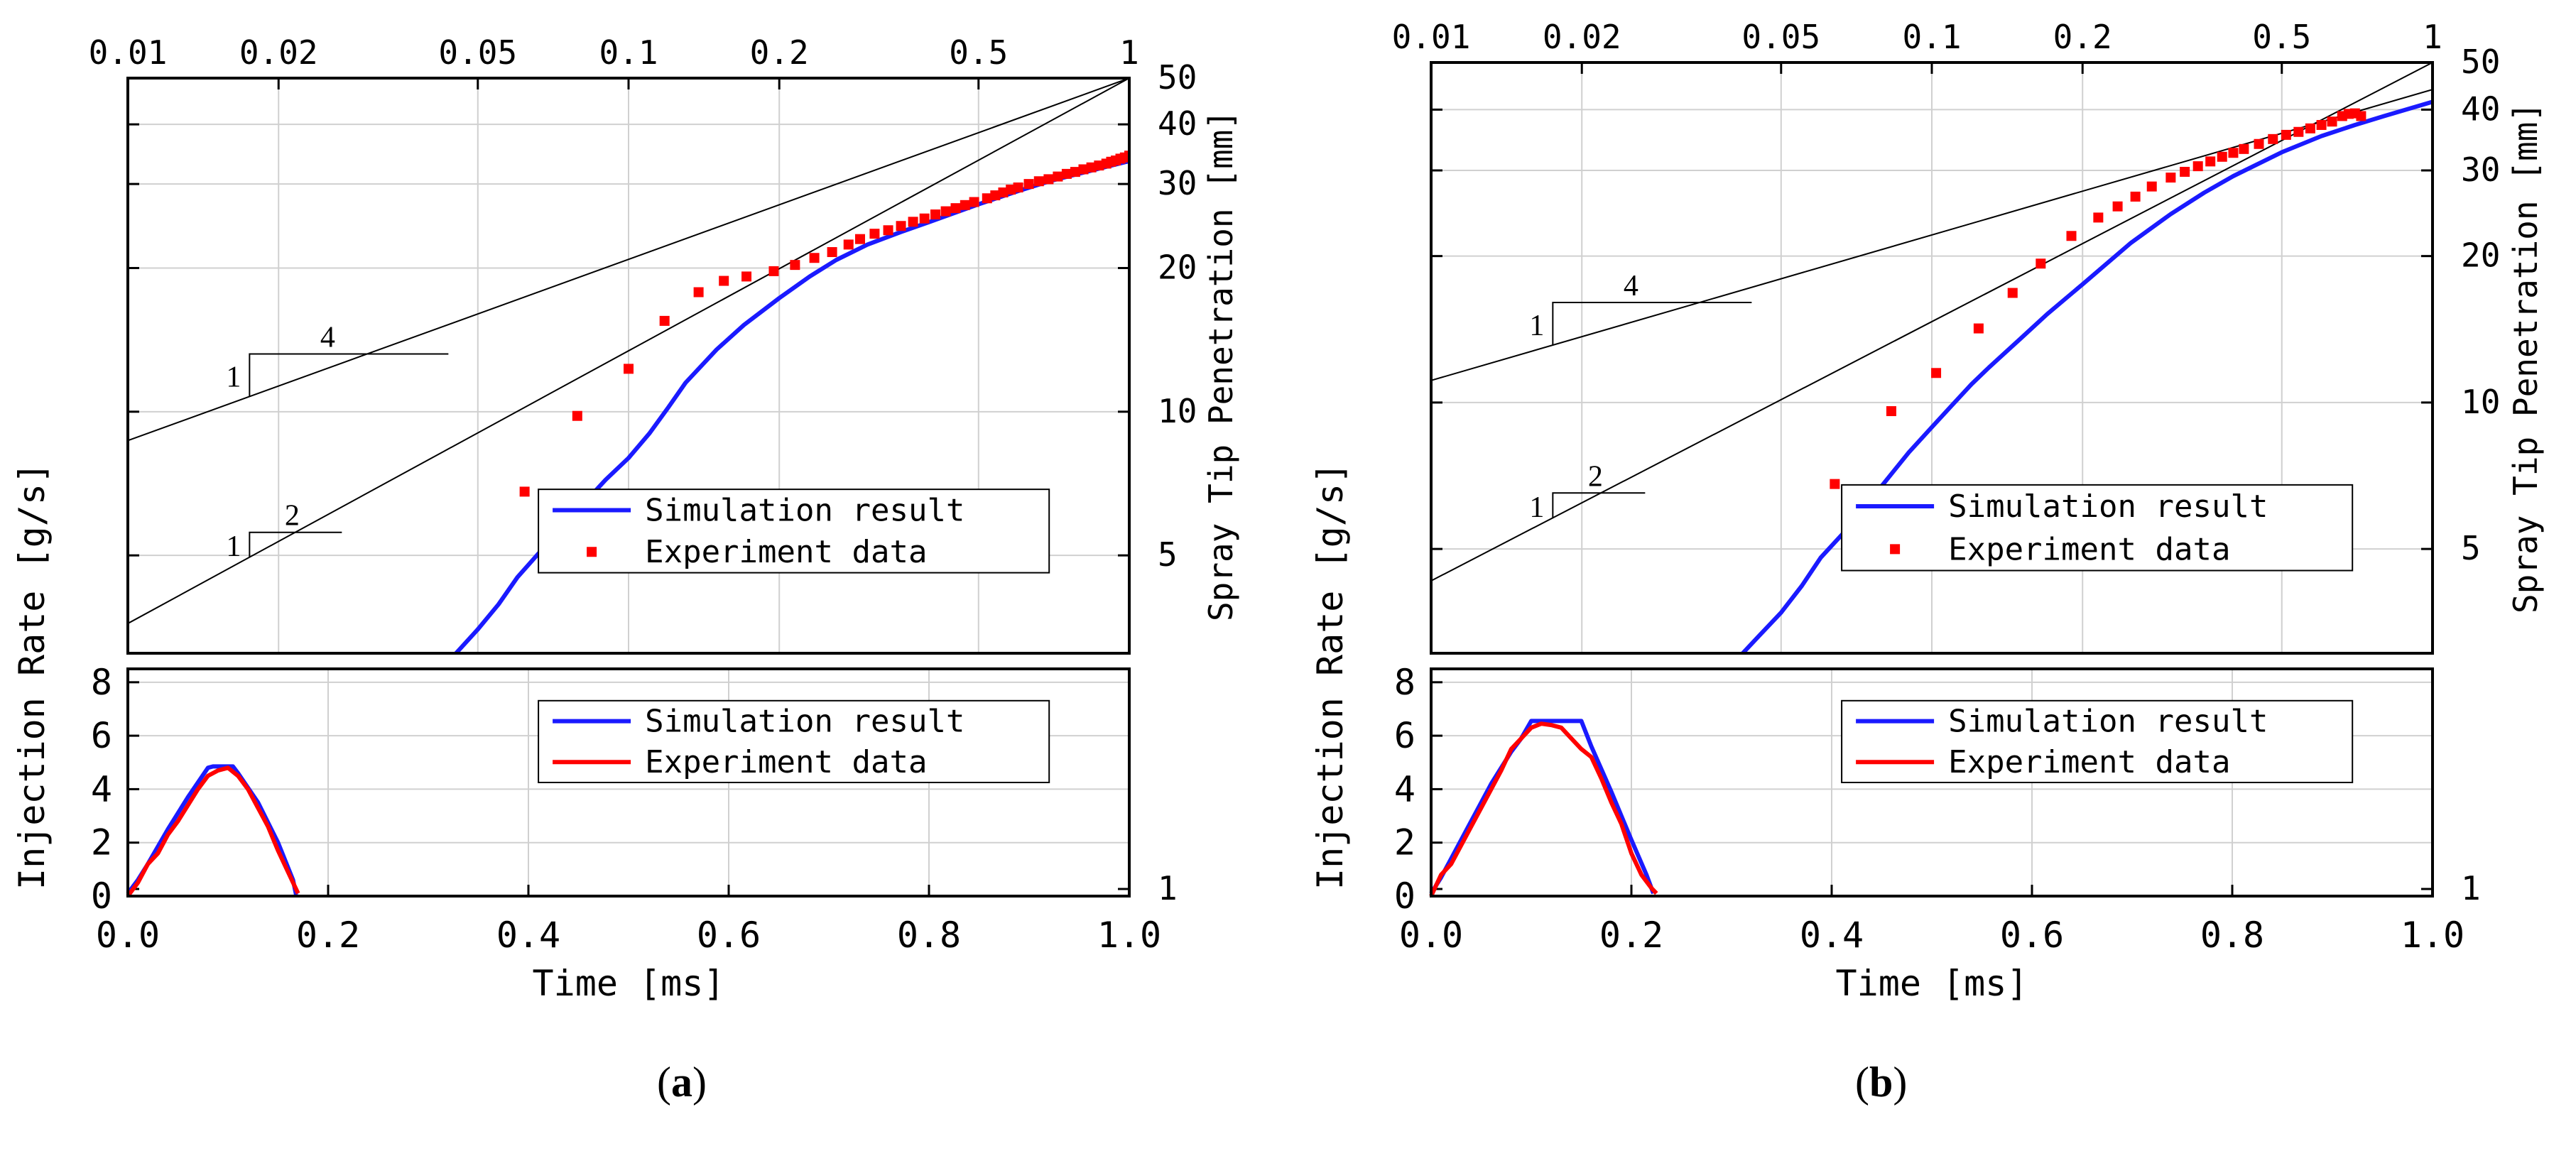 This screenshot has height=1151, width=2576. I want to click on bottom-y-tick-label-3: 6, so click(101, 735).